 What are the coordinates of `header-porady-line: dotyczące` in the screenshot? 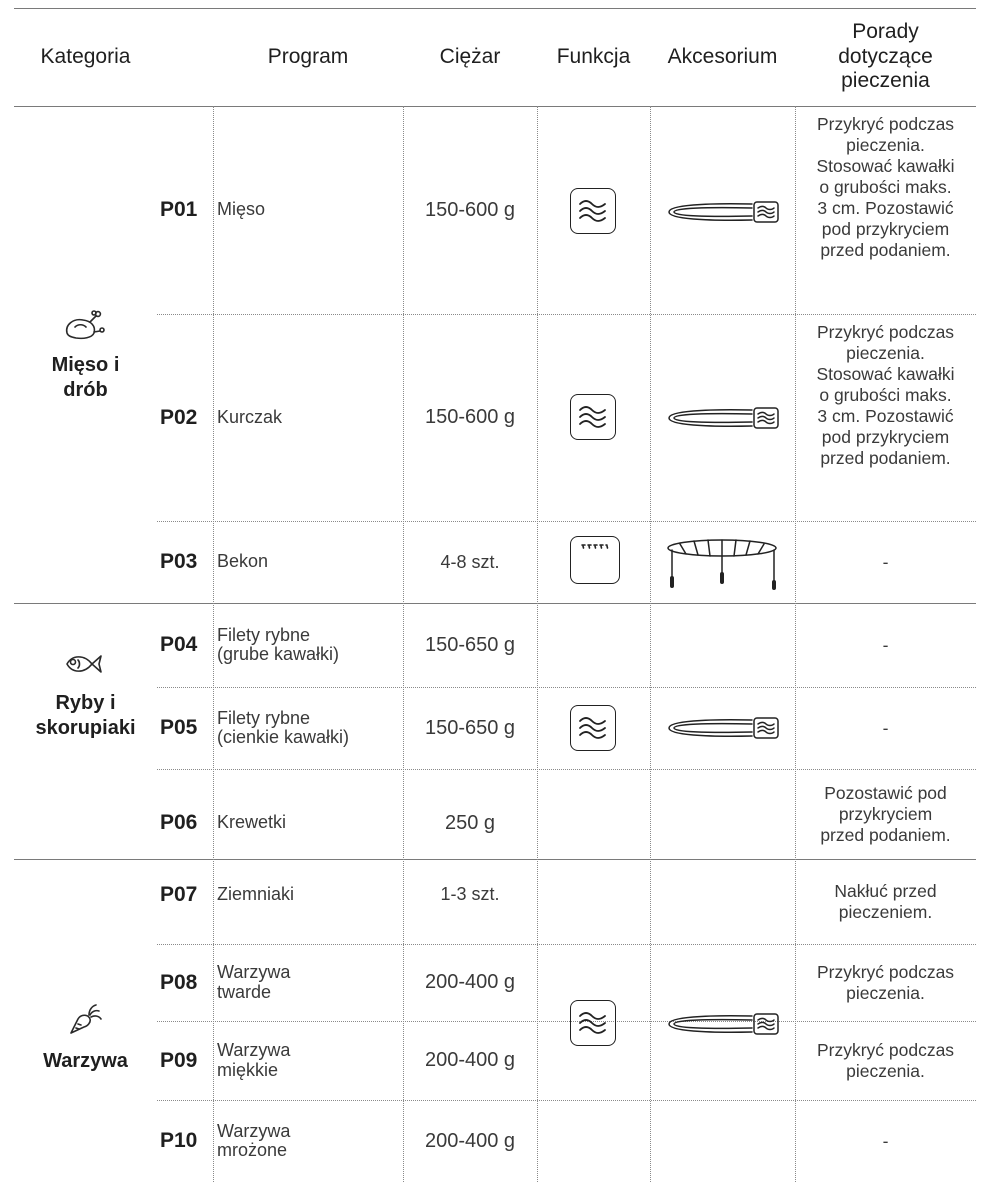 It's located at (885, 56).